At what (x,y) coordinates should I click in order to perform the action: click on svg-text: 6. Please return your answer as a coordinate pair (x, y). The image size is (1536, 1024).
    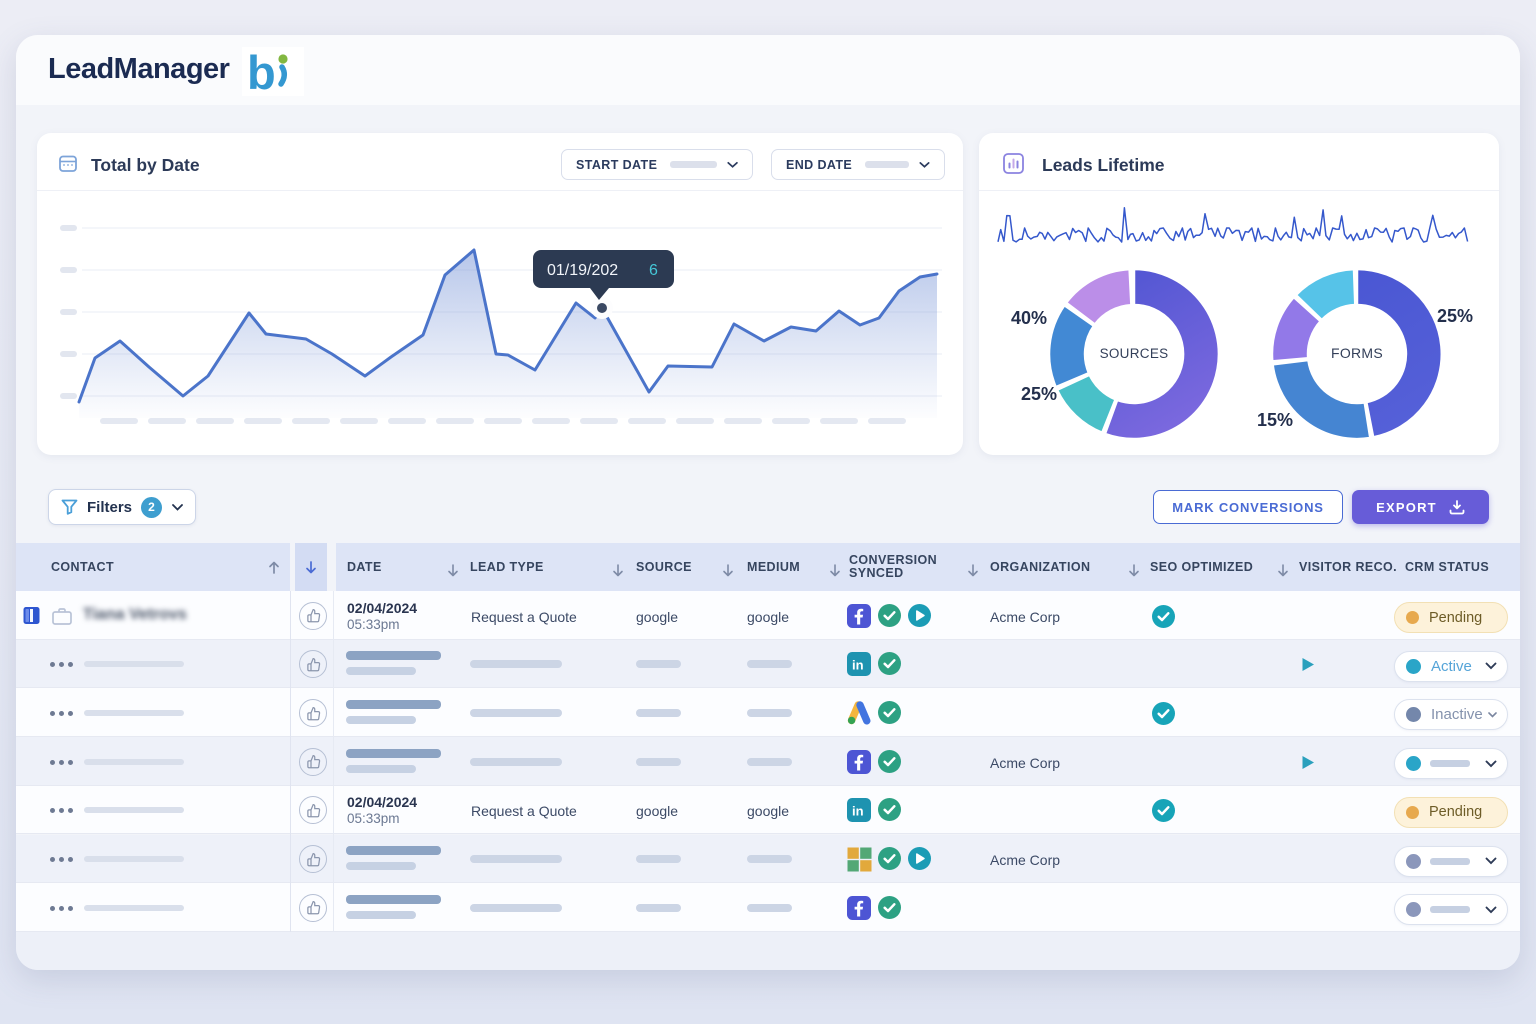
    Looking at the image, I should click on (653, 270).